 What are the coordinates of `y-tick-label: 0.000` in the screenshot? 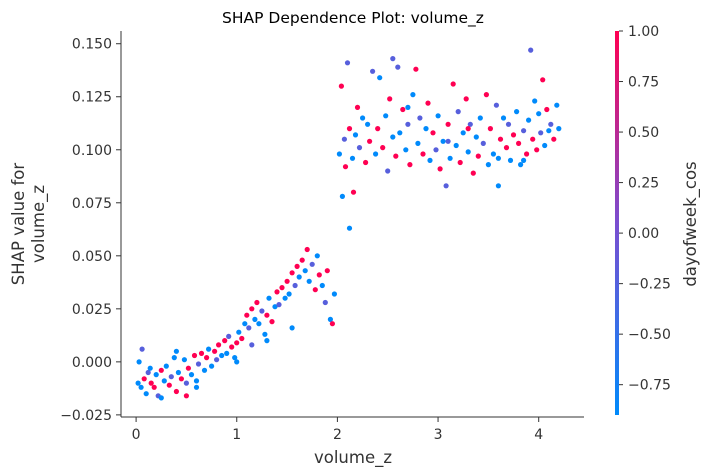 It's located at (92, 363).